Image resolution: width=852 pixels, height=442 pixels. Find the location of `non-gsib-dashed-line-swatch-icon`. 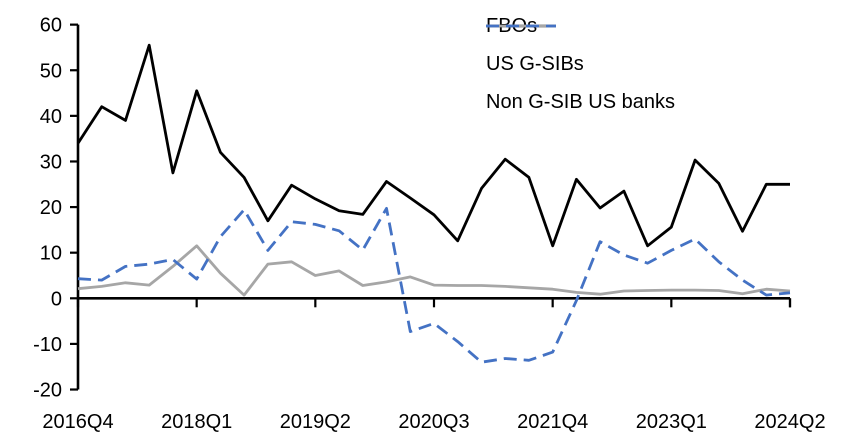

non-gsib-dashed-line-swatch-icon is located at coordinates (521, 26).